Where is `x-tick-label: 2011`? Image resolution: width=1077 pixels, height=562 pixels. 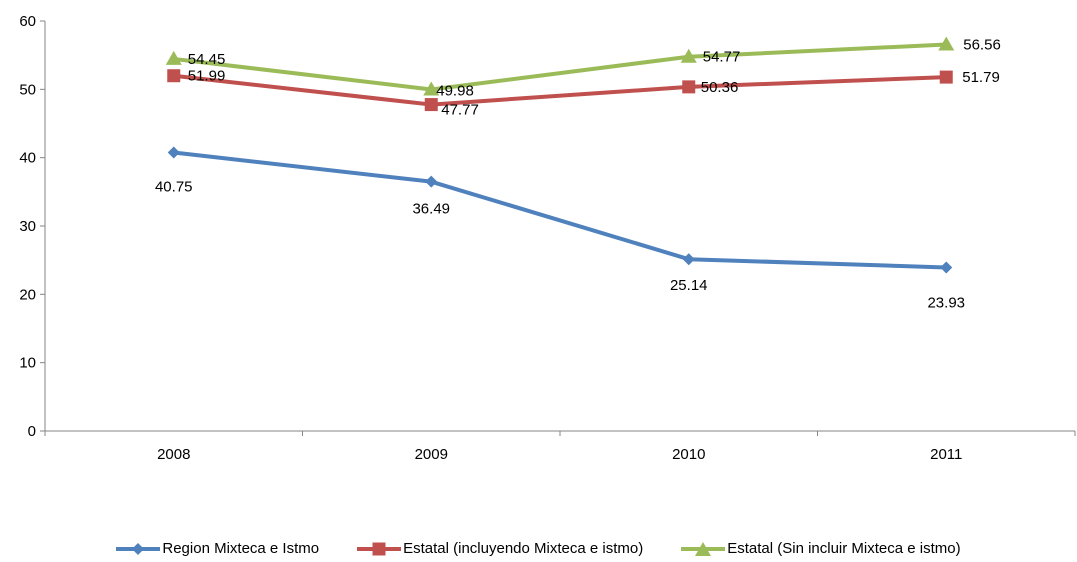 x-tick-label: 2011 is located at coordinates (946, 454).